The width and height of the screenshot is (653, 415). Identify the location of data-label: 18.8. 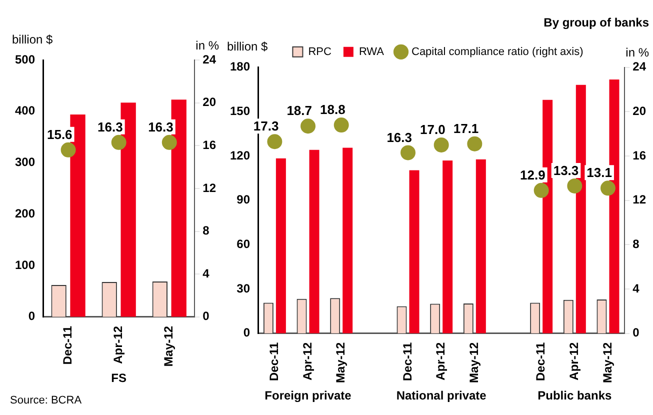
(333, 110).